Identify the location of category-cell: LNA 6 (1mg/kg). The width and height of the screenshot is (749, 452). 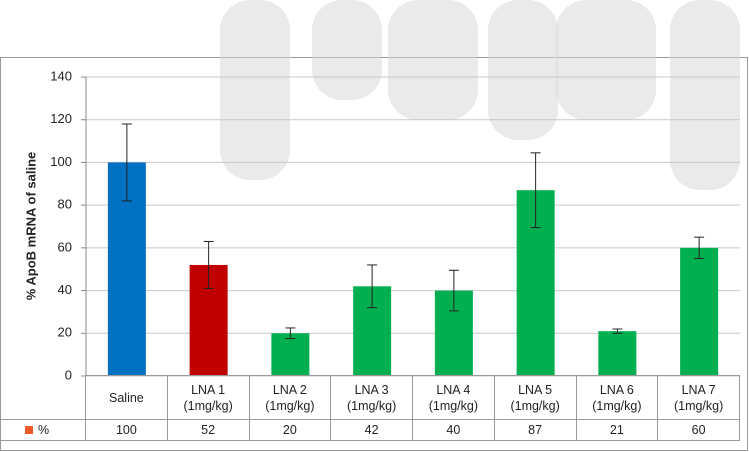
(617, 397).